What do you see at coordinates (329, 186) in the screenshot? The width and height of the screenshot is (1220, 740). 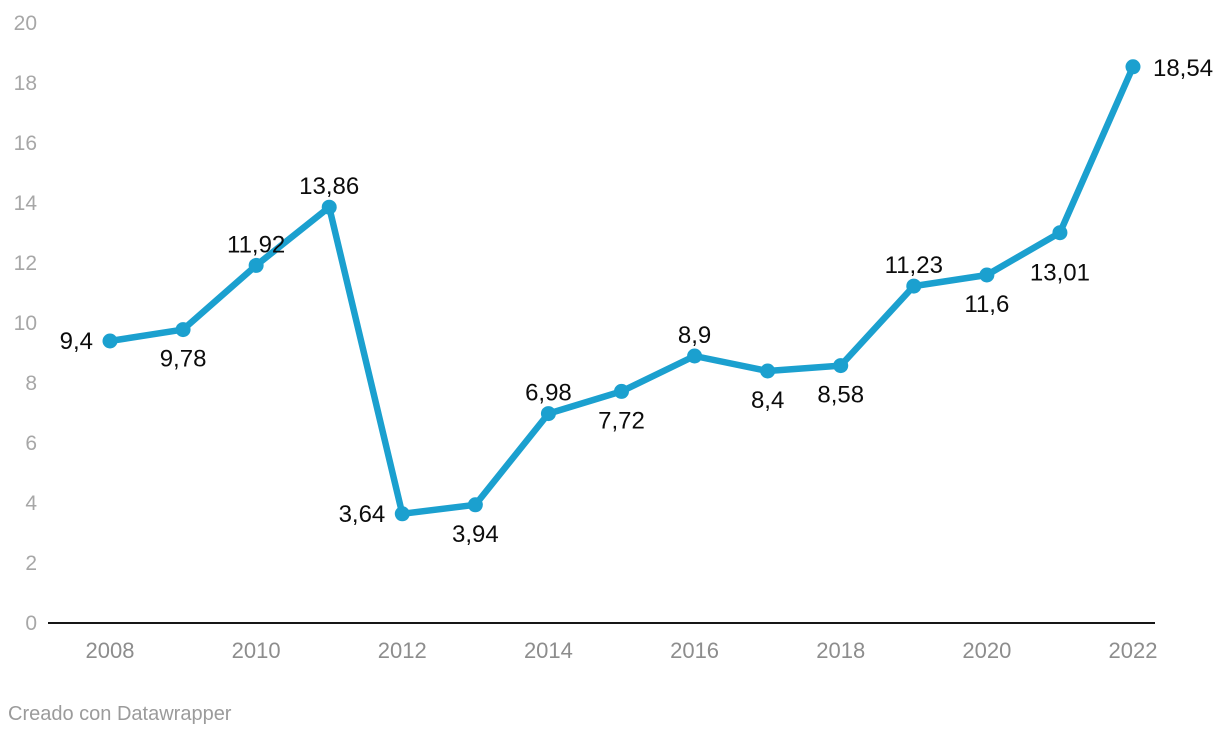 I see `data-point-label: 13,86` at bounding box center [329, 186].